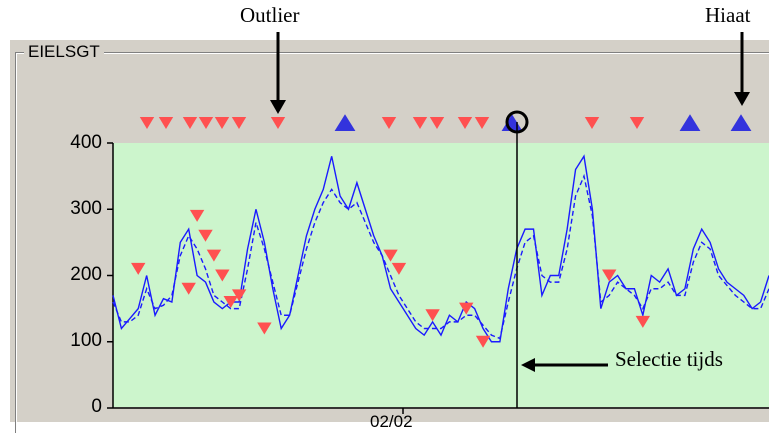 The height and width of the screenshot is (433, 769). What do you see at coordinates (86, 274) in the screenshot?
I see `y-tick-label: 200` at bounding box center [86, 274].